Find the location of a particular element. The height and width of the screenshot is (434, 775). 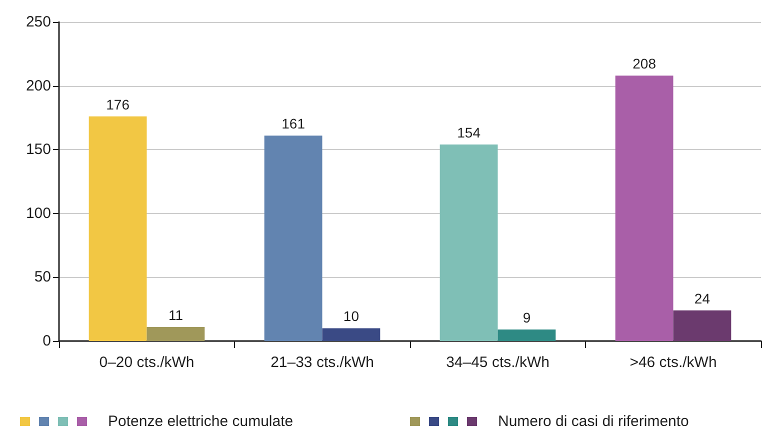

data-label: 161 is located at coordinates (294, 124).